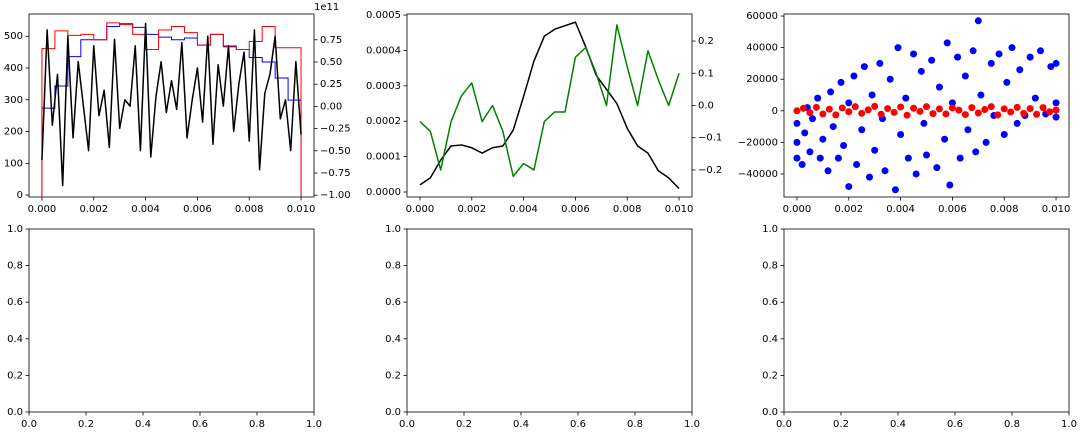  Describe the element at coordinates (13, 163) in the screenshot. I see `y-tick-label: 100` at that location.